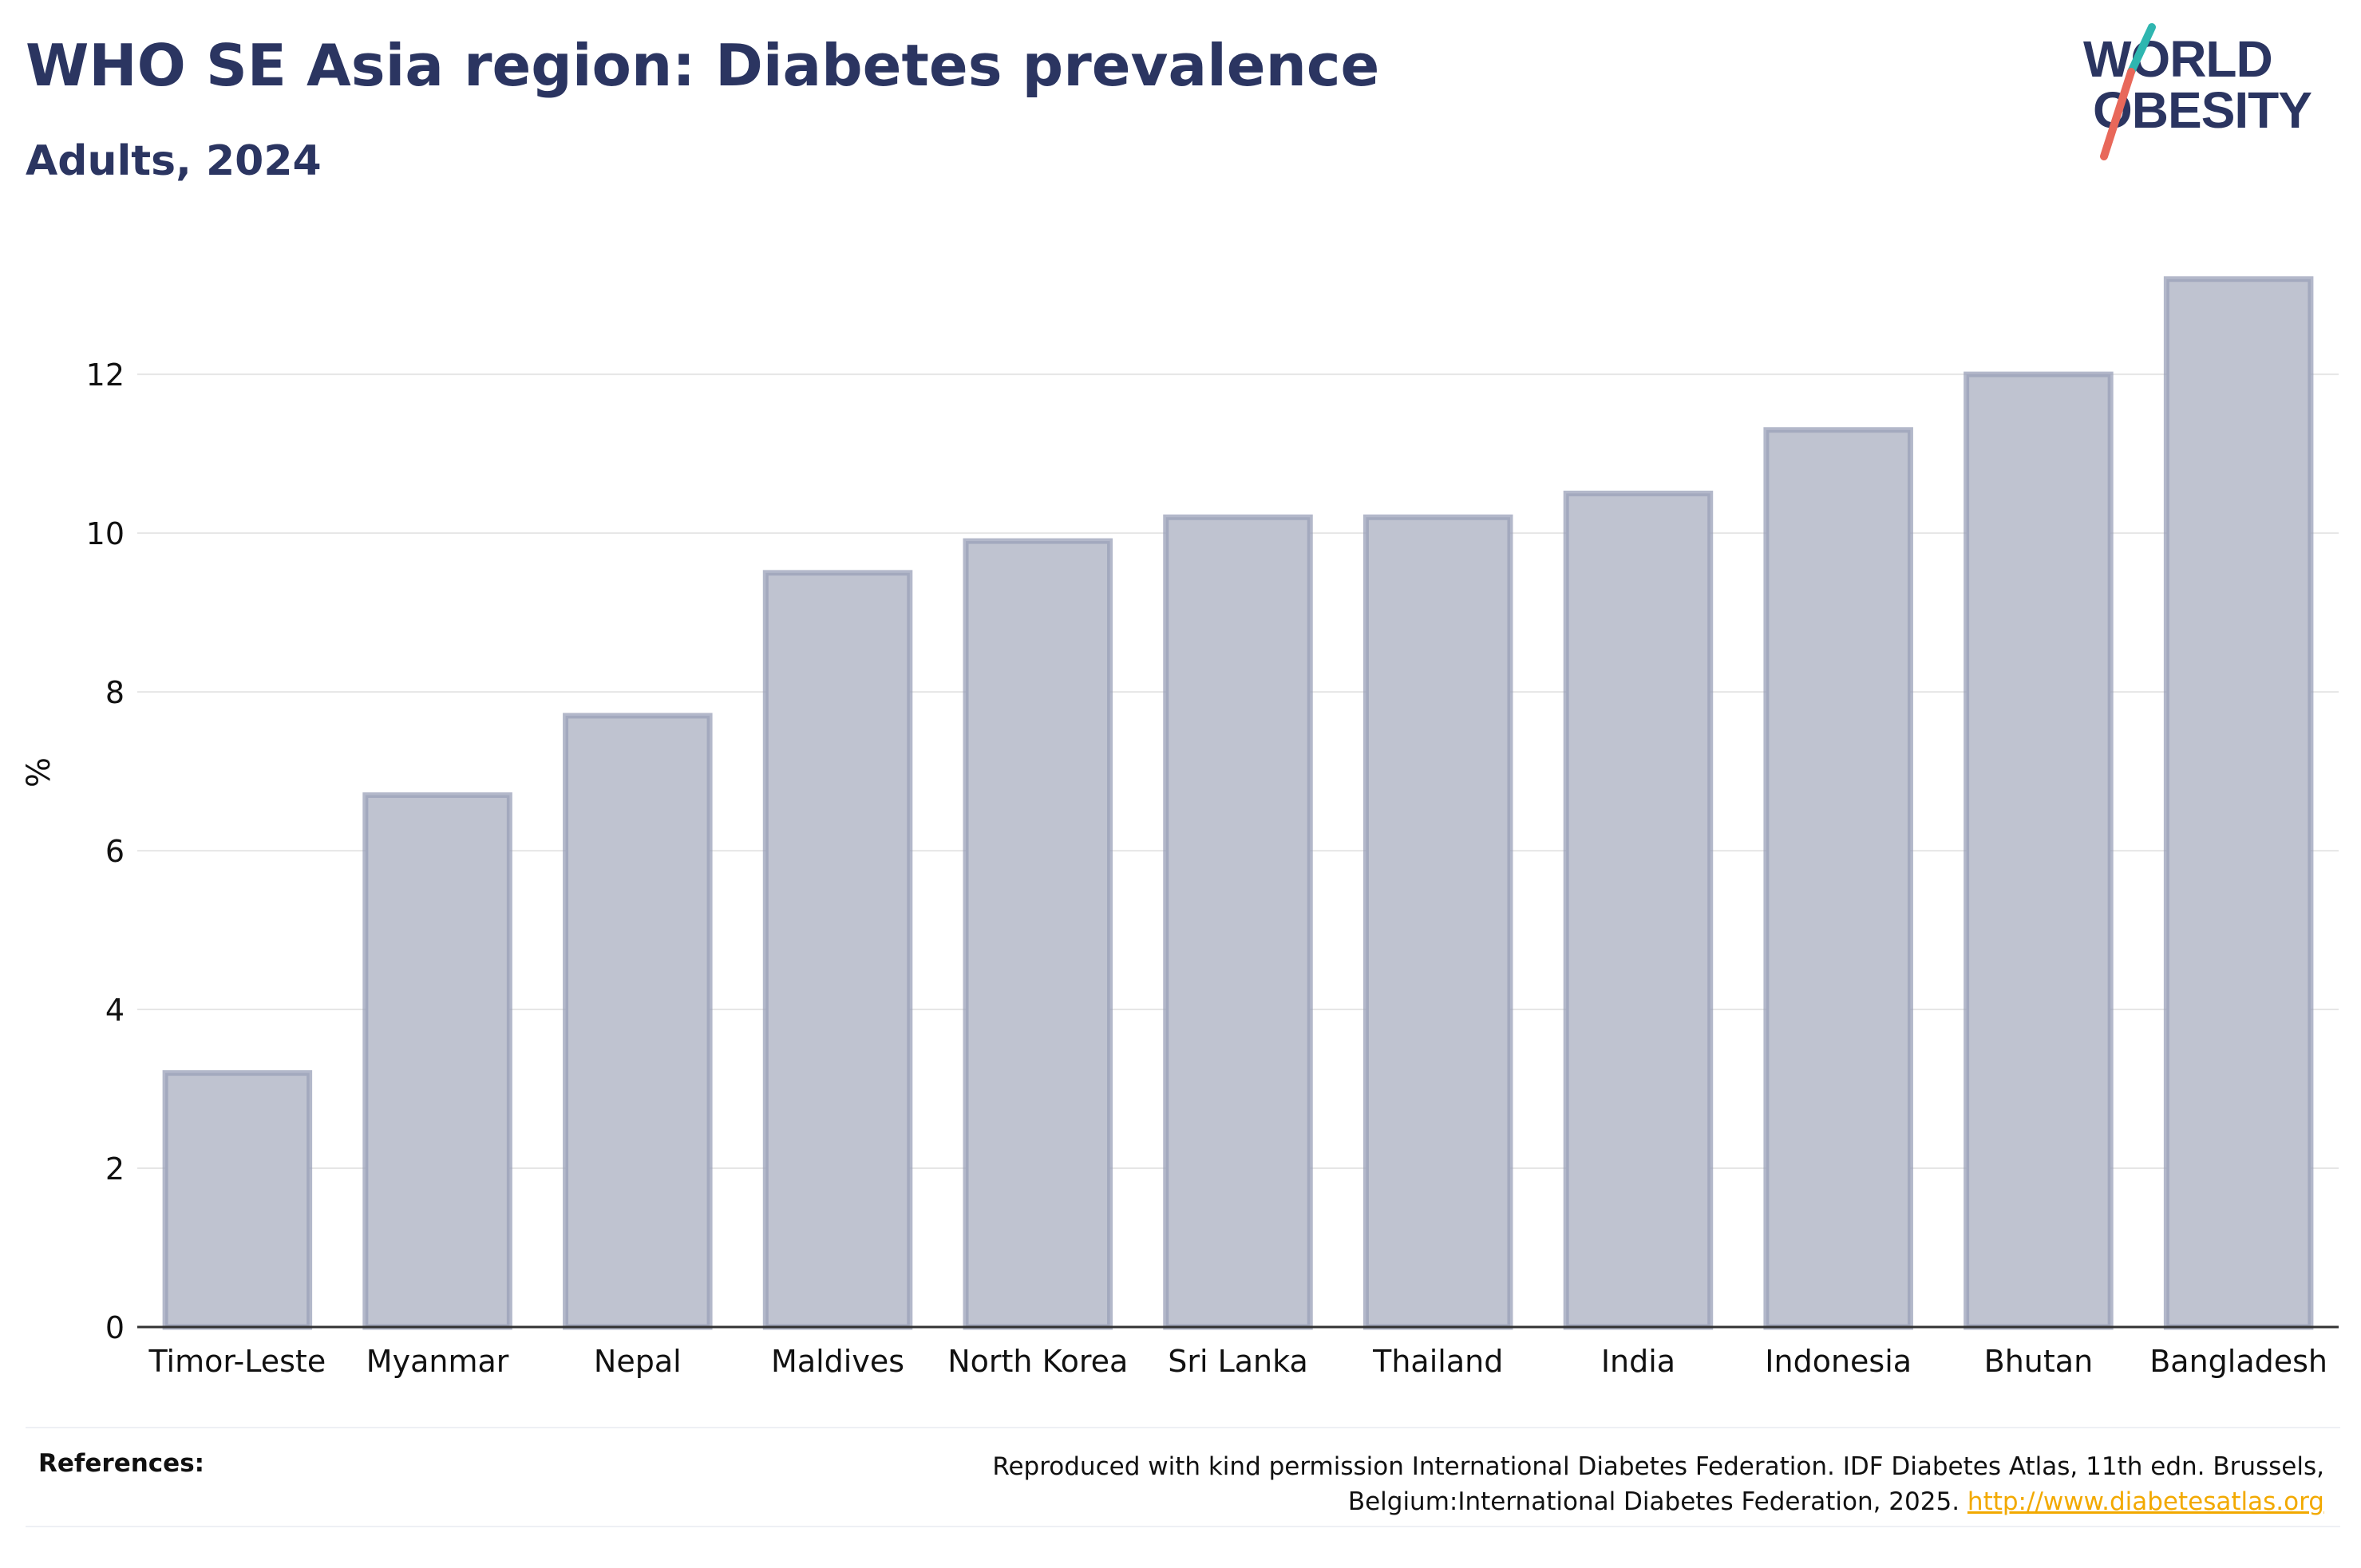 The height and width of the screenshot is (1568, 2361). Describe the element at coordinates (837, 950) in the screenshot. I see `bar-maldives` at that location.